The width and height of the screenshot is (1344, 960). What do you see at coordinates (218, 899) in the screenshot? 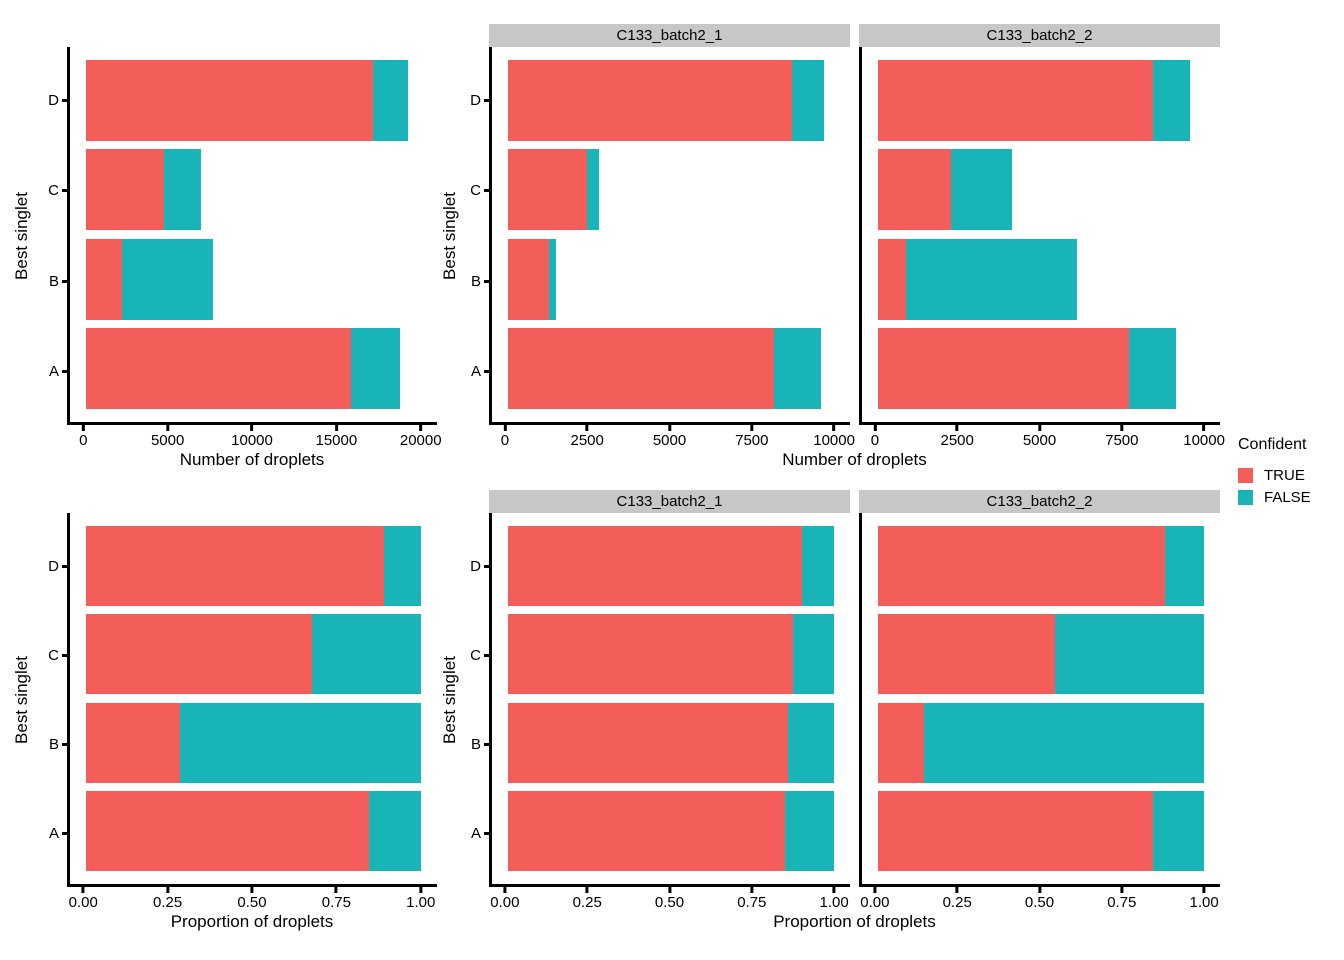
I see `x-axis: 0.00 0.25 0.50 0.75 1.00` at bounding box center [218, 899].